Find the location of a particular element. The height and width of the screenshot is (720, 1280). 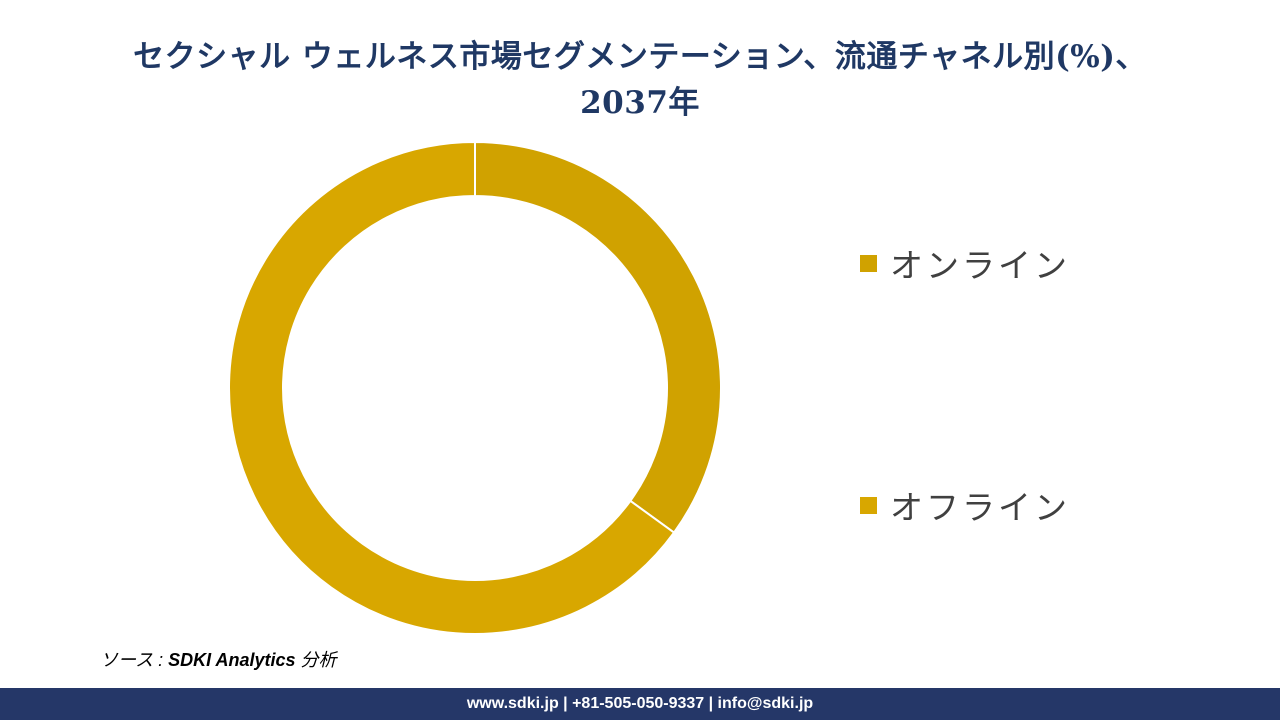

chart-title: セクシャル ウェルネス市場セグメンテーション、流通チャネル別(%)、 2037年 is located at coordinates (640, 80).